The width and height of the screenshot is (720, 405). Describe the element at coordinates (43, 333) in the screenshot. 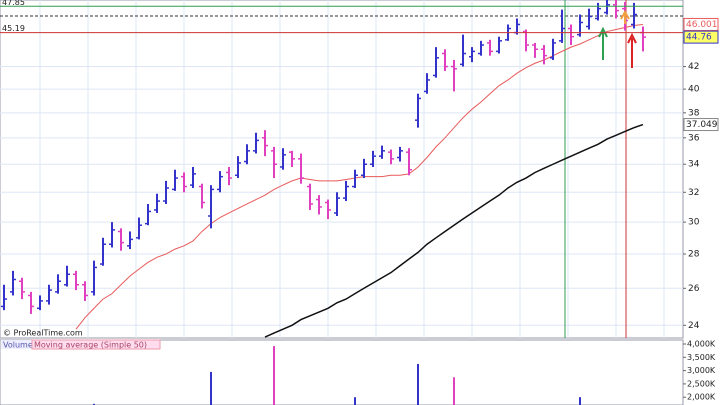

I see `watermark: © ProRealTime.com` at that location.